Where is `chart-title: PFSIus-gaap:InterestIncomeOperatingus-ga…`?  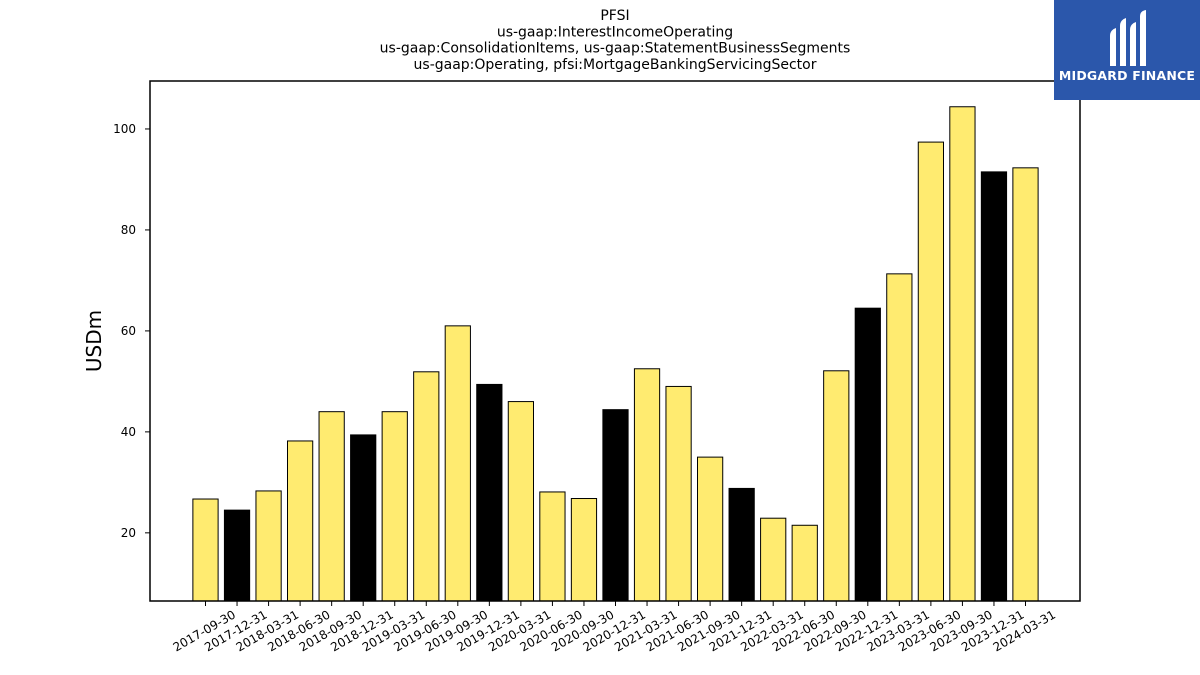
chart-title: PFSIus-gaap:InterestIncomeOperatingus-ga… is located at coordinates (615, 40).